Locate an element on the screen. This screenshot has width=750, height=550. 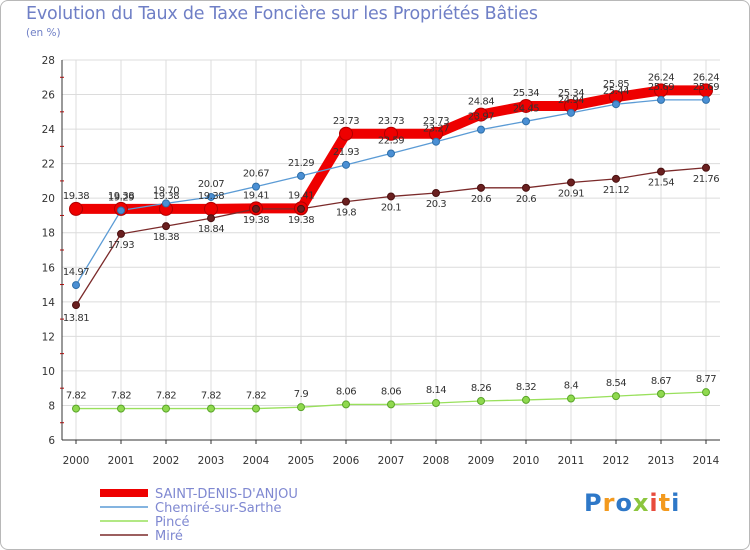
data-label: 18.84 is located at coordinates (211, 229).